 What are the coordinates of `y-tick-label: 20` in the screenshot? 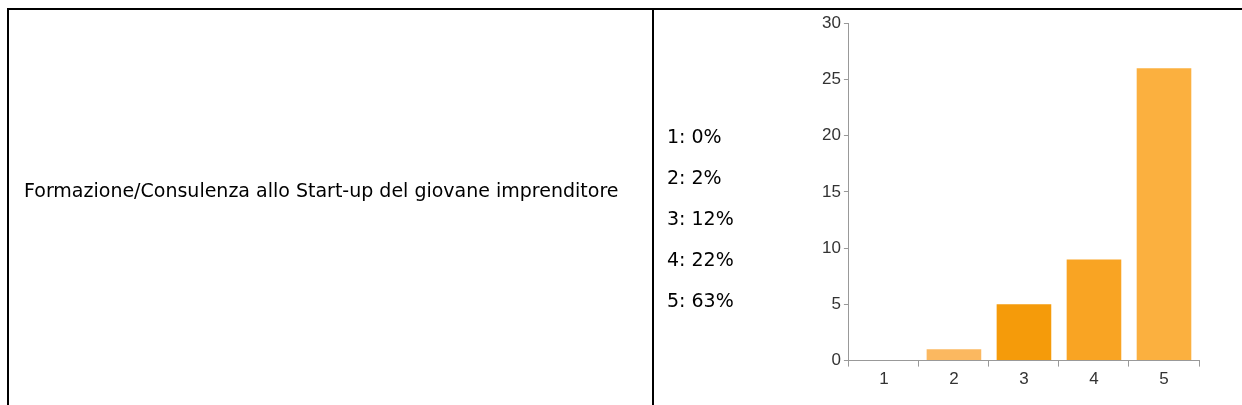 It's located at (831, 135).